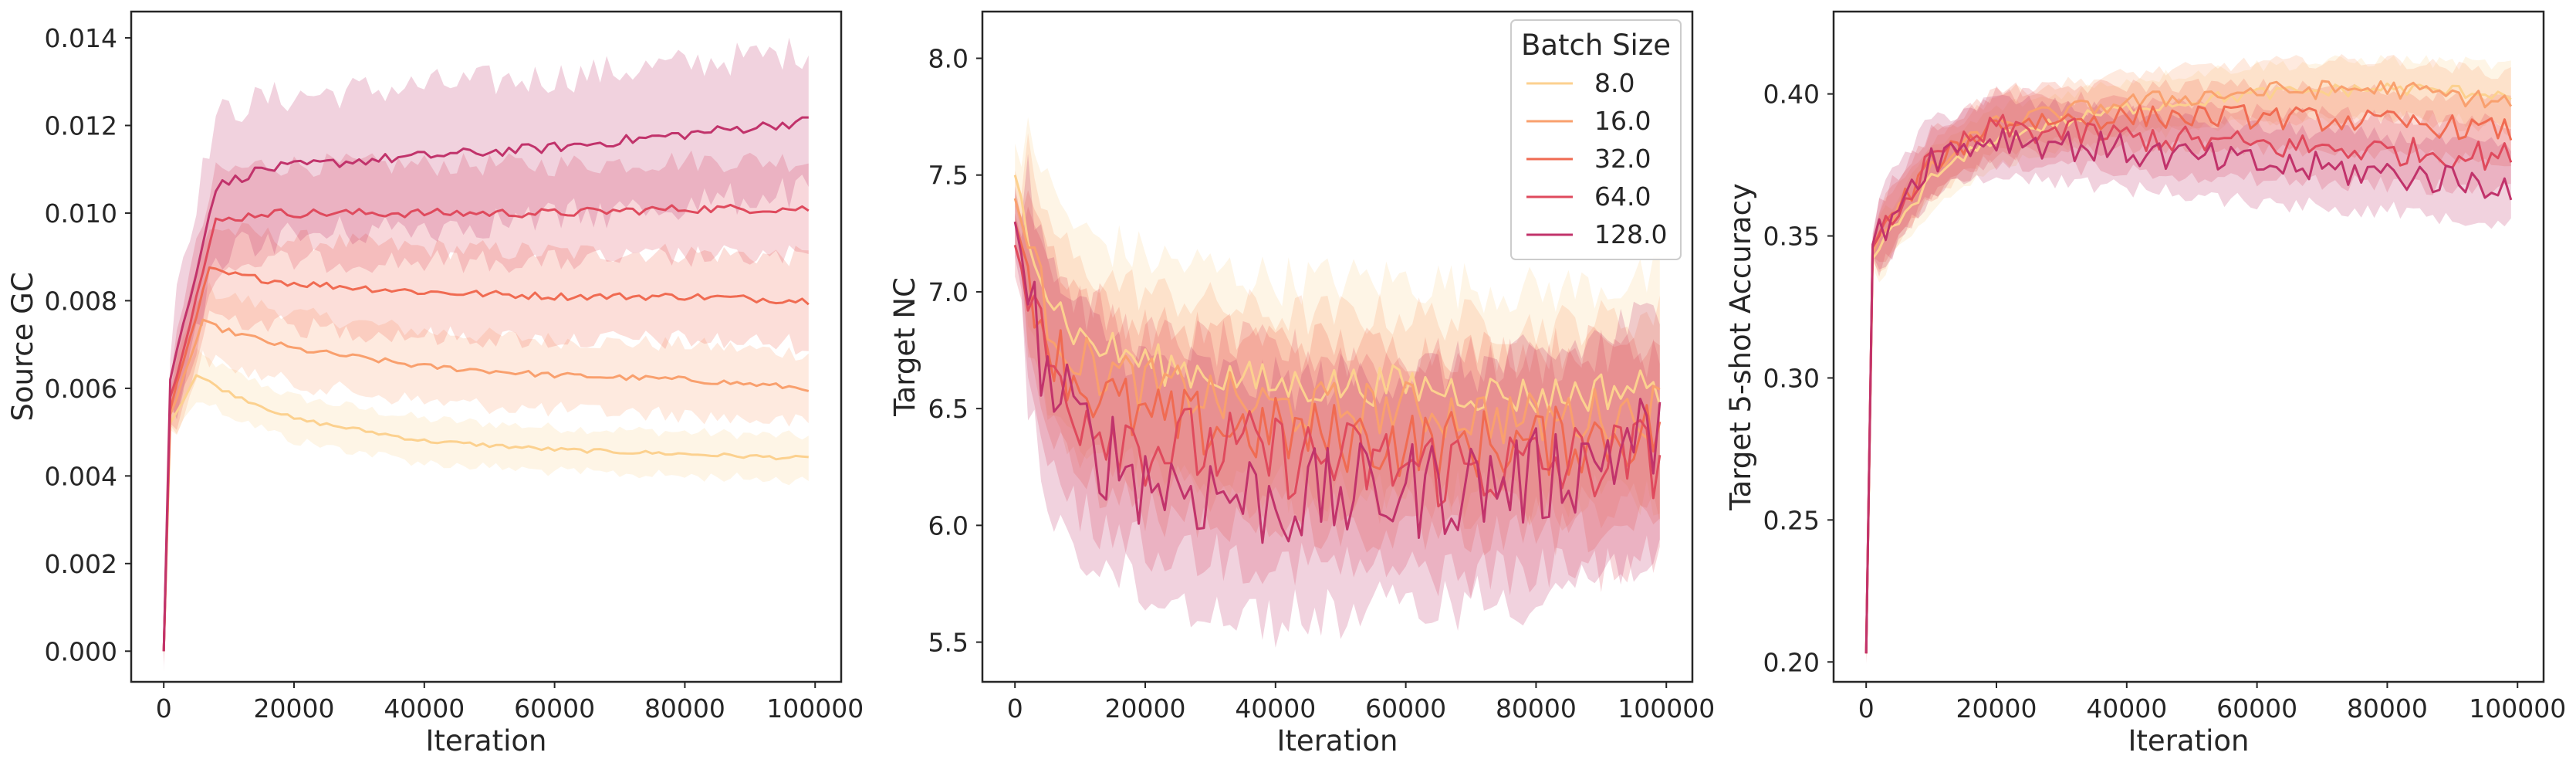 Image resolution: width=2576 pixels, height=766 pixels. Describe the element at coordinates (81, 564) in the screenshot. I see `y-tick-label: 0.002` at that location.